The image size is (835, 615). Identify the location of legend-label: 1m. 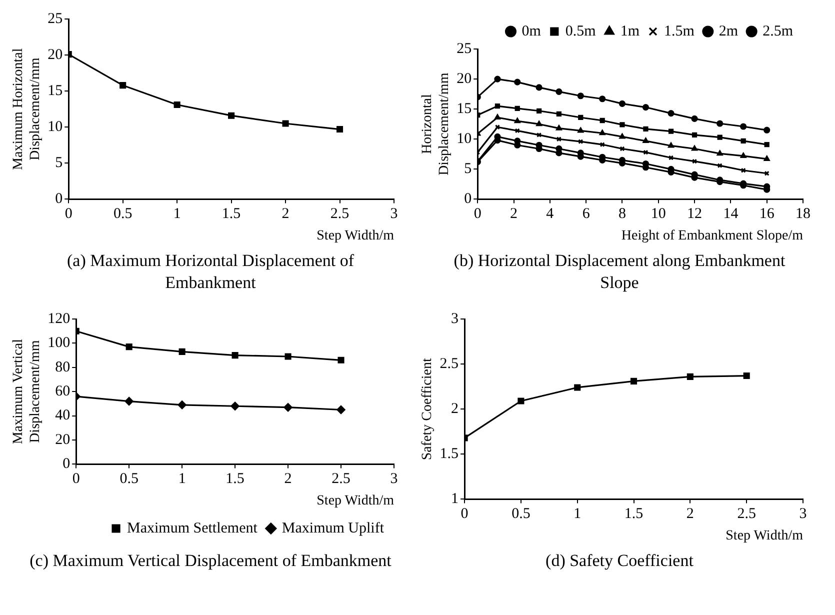
(630, 31).